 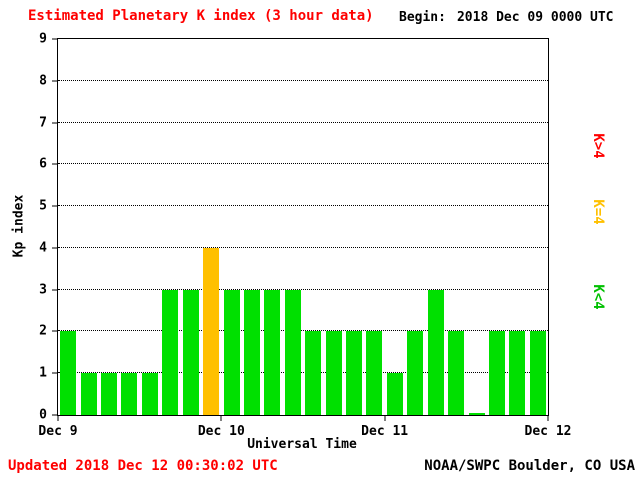 I want to click on begin-info: Begin: 2018 Dec 09 0000 UTC, so click(x=506, y=17).